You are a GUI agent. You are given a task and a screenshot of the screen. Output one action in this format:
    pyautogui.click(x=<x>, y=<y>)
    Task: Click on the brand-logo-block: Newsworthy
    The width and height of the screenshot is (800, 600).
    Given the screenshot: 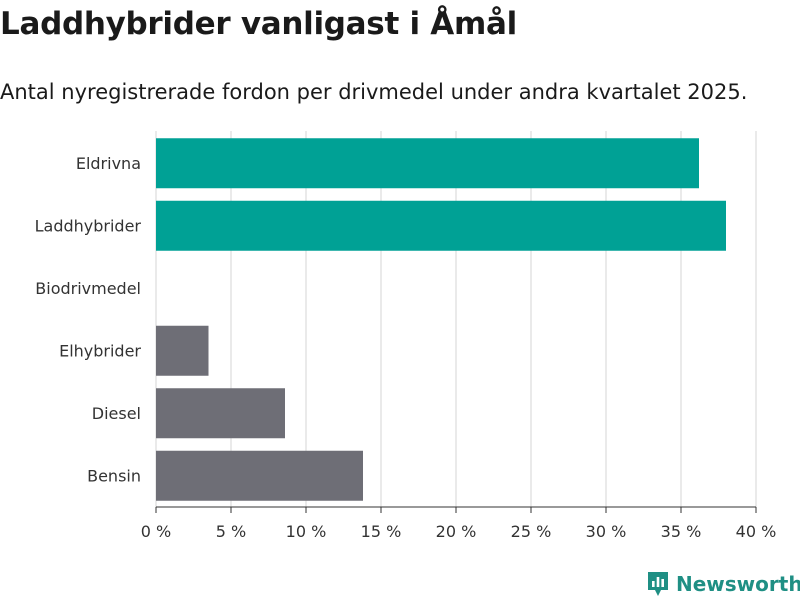 What is the action you would take?
    pyautogui.click(x=723, y=584)
    